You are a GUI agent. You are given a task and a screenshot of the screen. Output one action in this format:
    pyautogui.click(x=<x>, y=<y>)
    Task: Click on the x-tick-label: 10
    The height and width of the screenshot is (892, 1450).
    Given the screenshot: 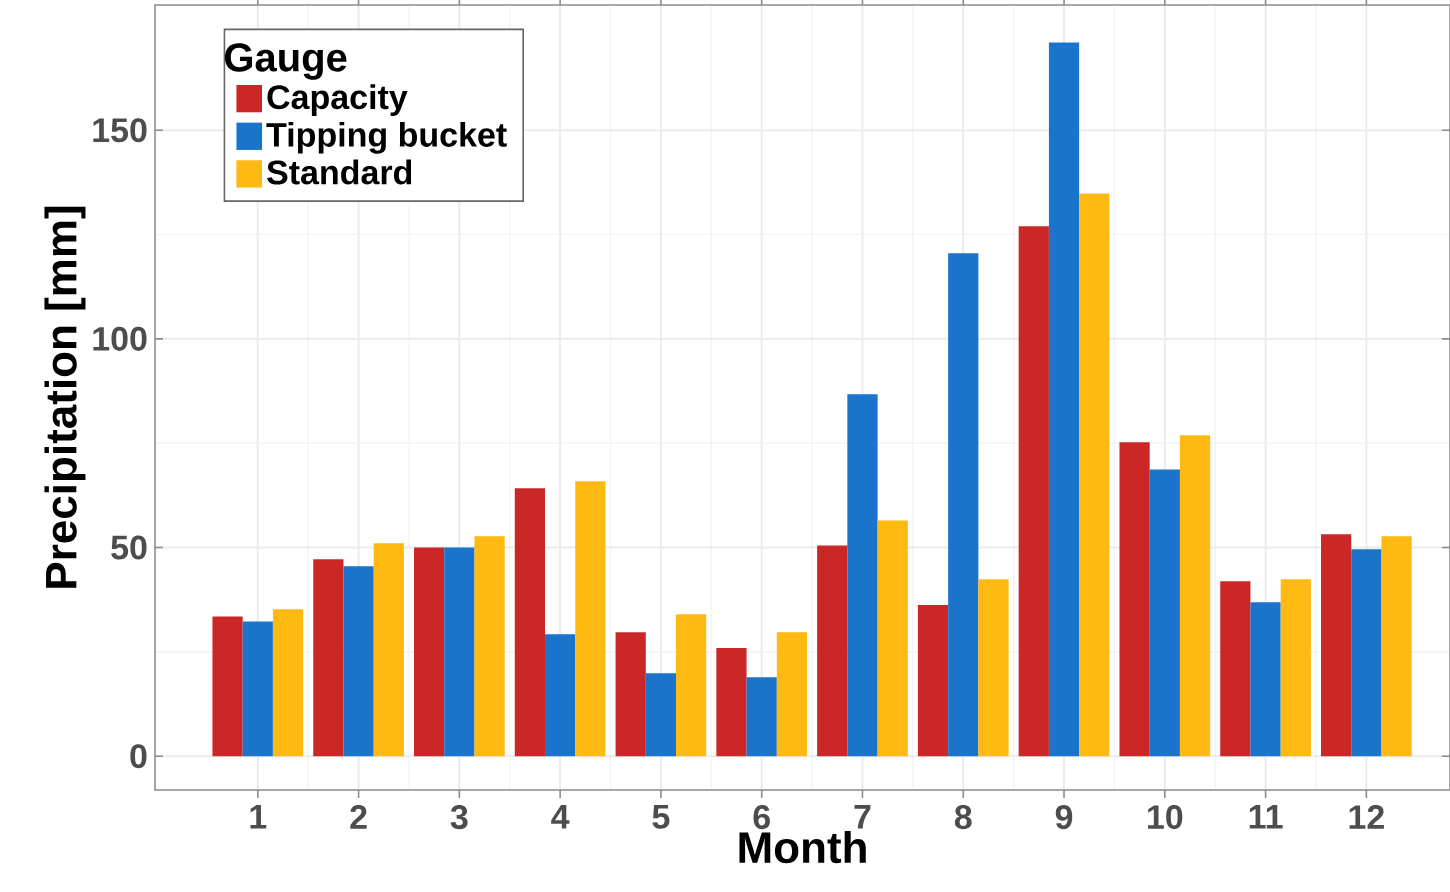 What is the action you would take?
    pyautogui.click(x=1165, y=817)
    